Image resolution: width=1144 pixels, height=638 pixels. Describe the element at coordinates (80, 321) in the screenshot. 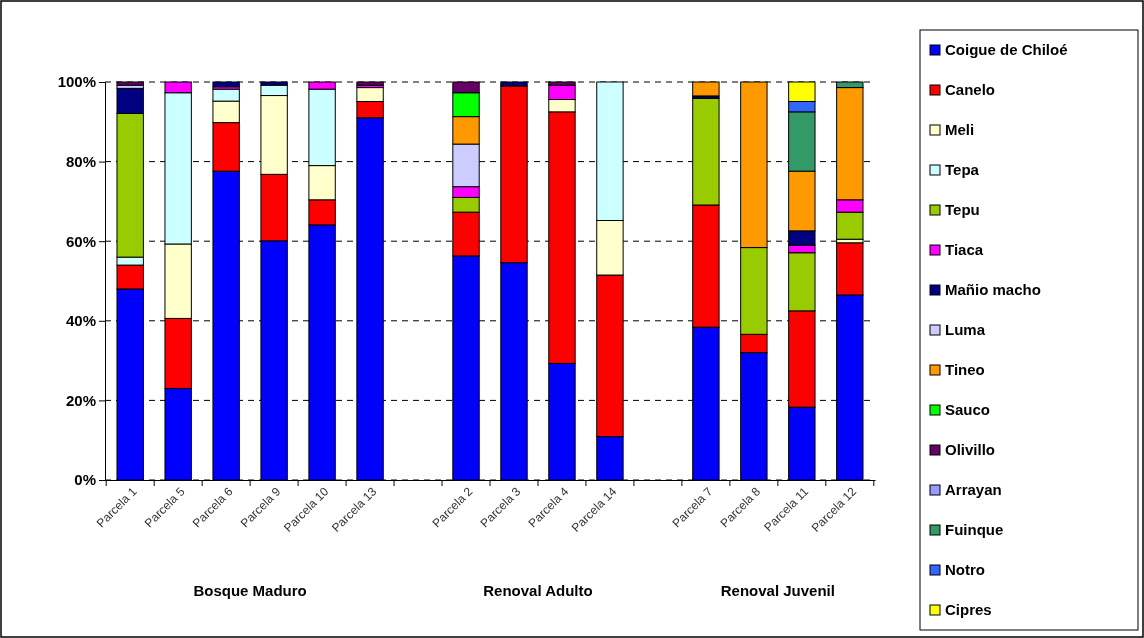

I see `y-tick-label: 40%` at that location.